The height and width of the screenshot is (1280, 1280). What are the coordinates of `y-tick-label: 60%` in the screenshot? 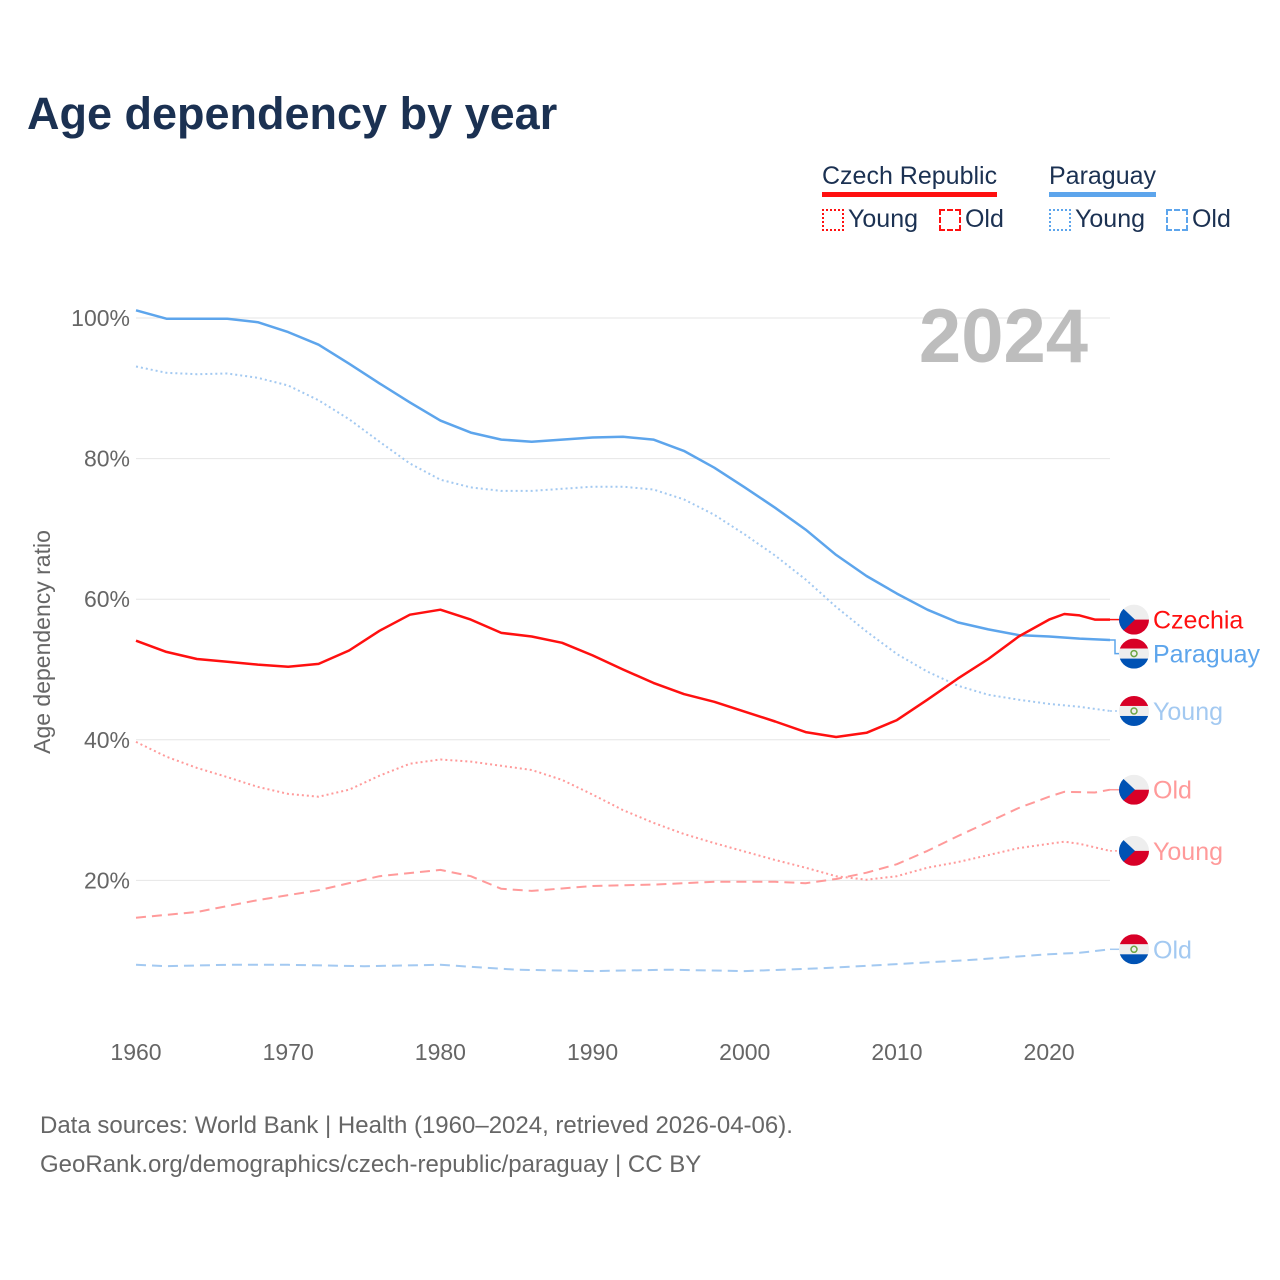 It's located at (107, 599).